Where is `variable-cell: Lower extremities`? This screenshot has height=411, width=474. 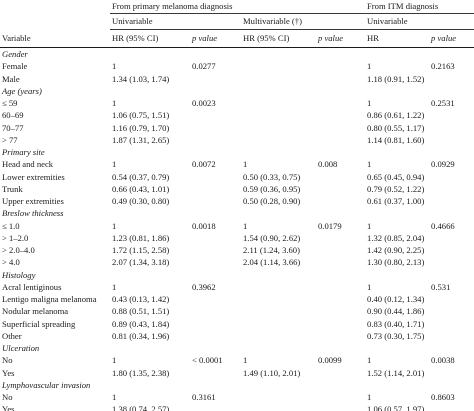
variable-cell: Lower extremities is located at coordinates (33, 176).